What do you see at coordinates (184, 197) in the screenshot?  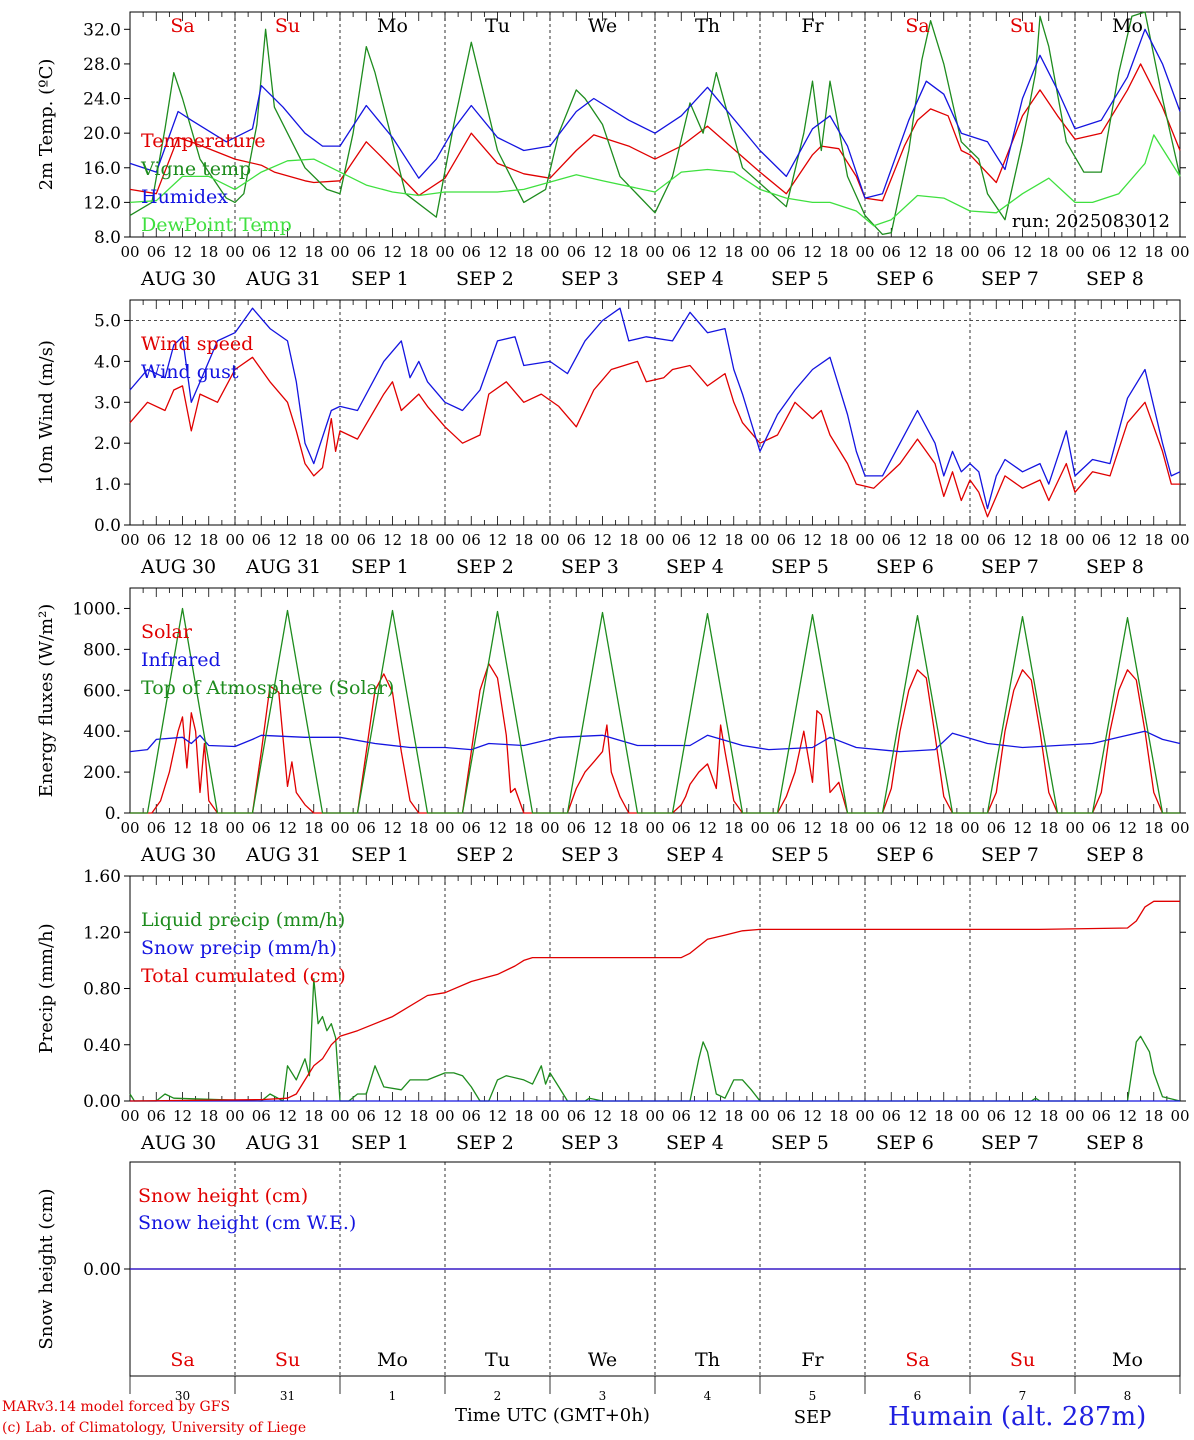 I see `legend-entry: Humidex` at bounding box center [184, 197].